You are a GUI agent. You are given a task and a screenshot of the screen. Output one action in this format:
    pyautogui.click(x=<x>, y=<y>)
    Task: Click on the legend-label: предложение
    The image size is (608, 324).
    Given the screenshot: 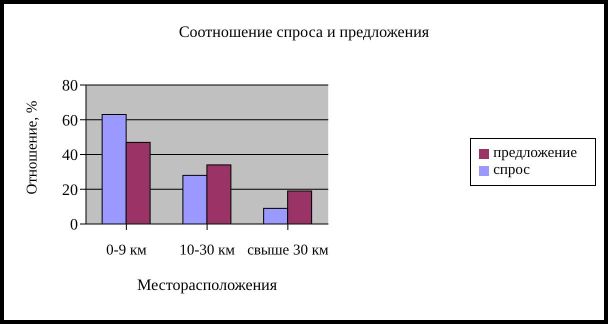 What is the action you would take?
    pyautogui.click(x=535, y=153)
    